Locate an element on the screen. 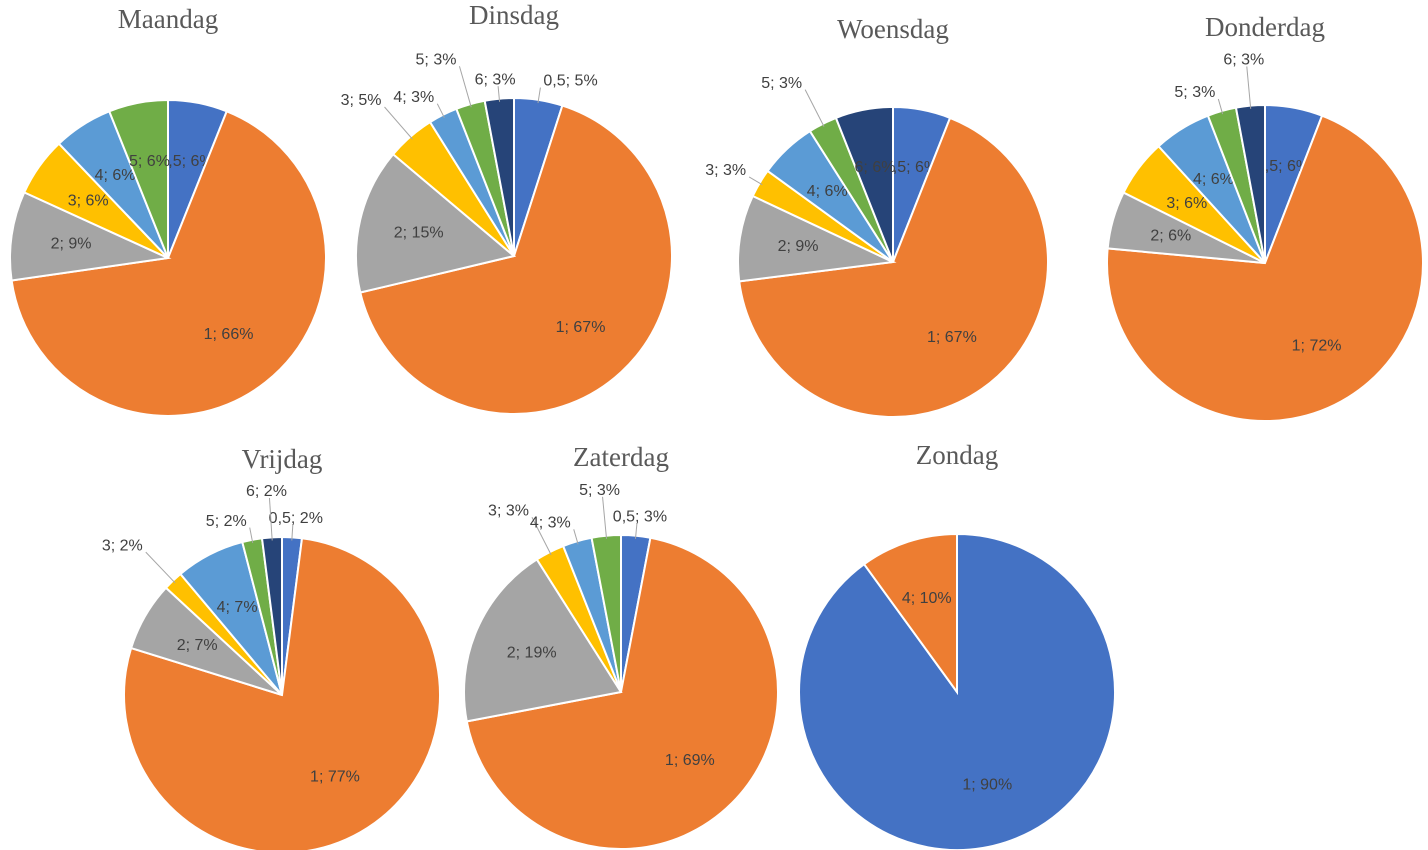 This screenshot has width=1428, height=850. chart-title: Dinsdag is located at coordinates (514, 15).